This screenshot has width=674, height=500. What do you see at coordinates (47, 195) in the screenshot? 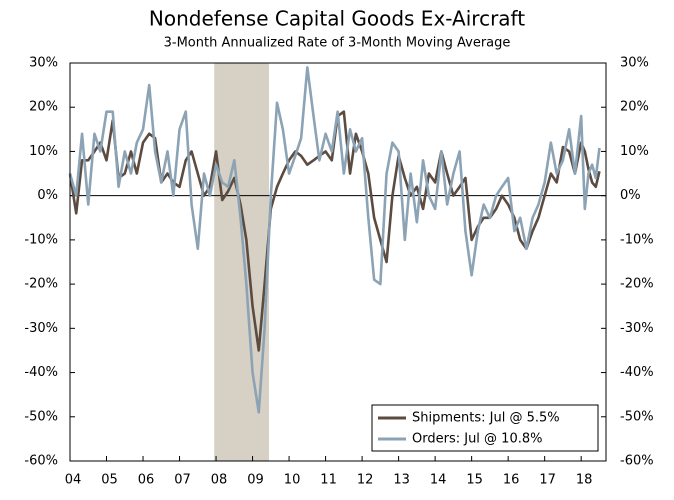
I see `y-tick-label: 0%` at bounding box center [47, 195].